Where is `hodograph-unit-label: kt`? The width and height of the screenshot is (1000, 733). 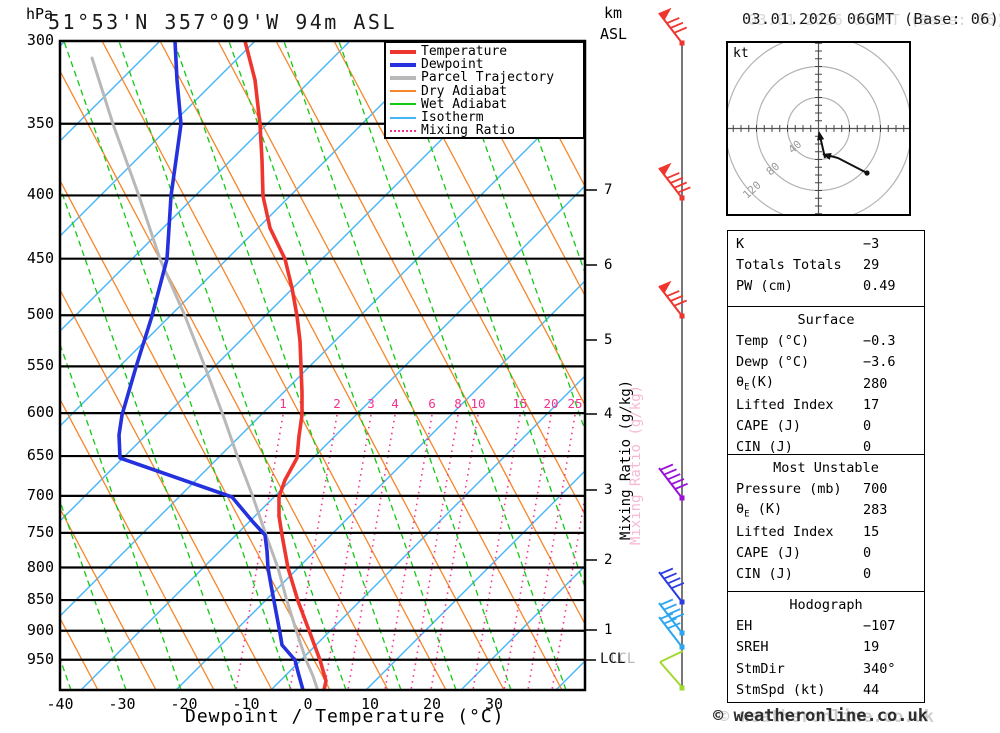 hodograph-unit-label: kt is located at coordinates (741, 53).